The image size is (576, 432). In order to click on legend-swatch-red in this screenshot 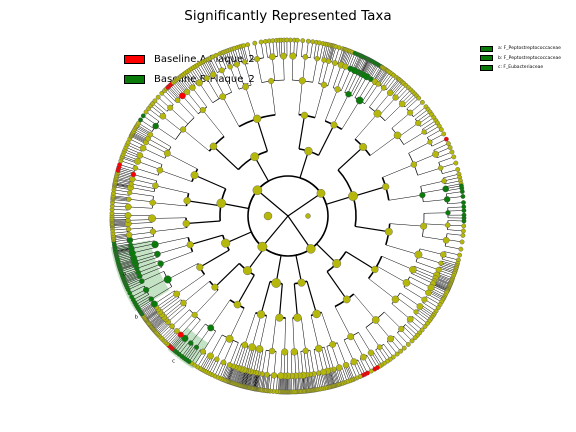, I will do `click(134, 59)`.